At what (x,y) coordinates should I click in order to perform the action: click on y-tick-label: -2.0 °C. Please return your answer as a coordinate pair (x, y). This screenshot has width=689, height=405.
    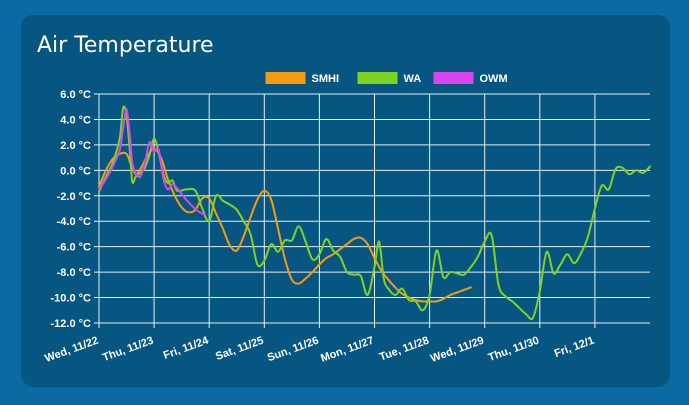
    Looking at the image, I should click on (74, 197).